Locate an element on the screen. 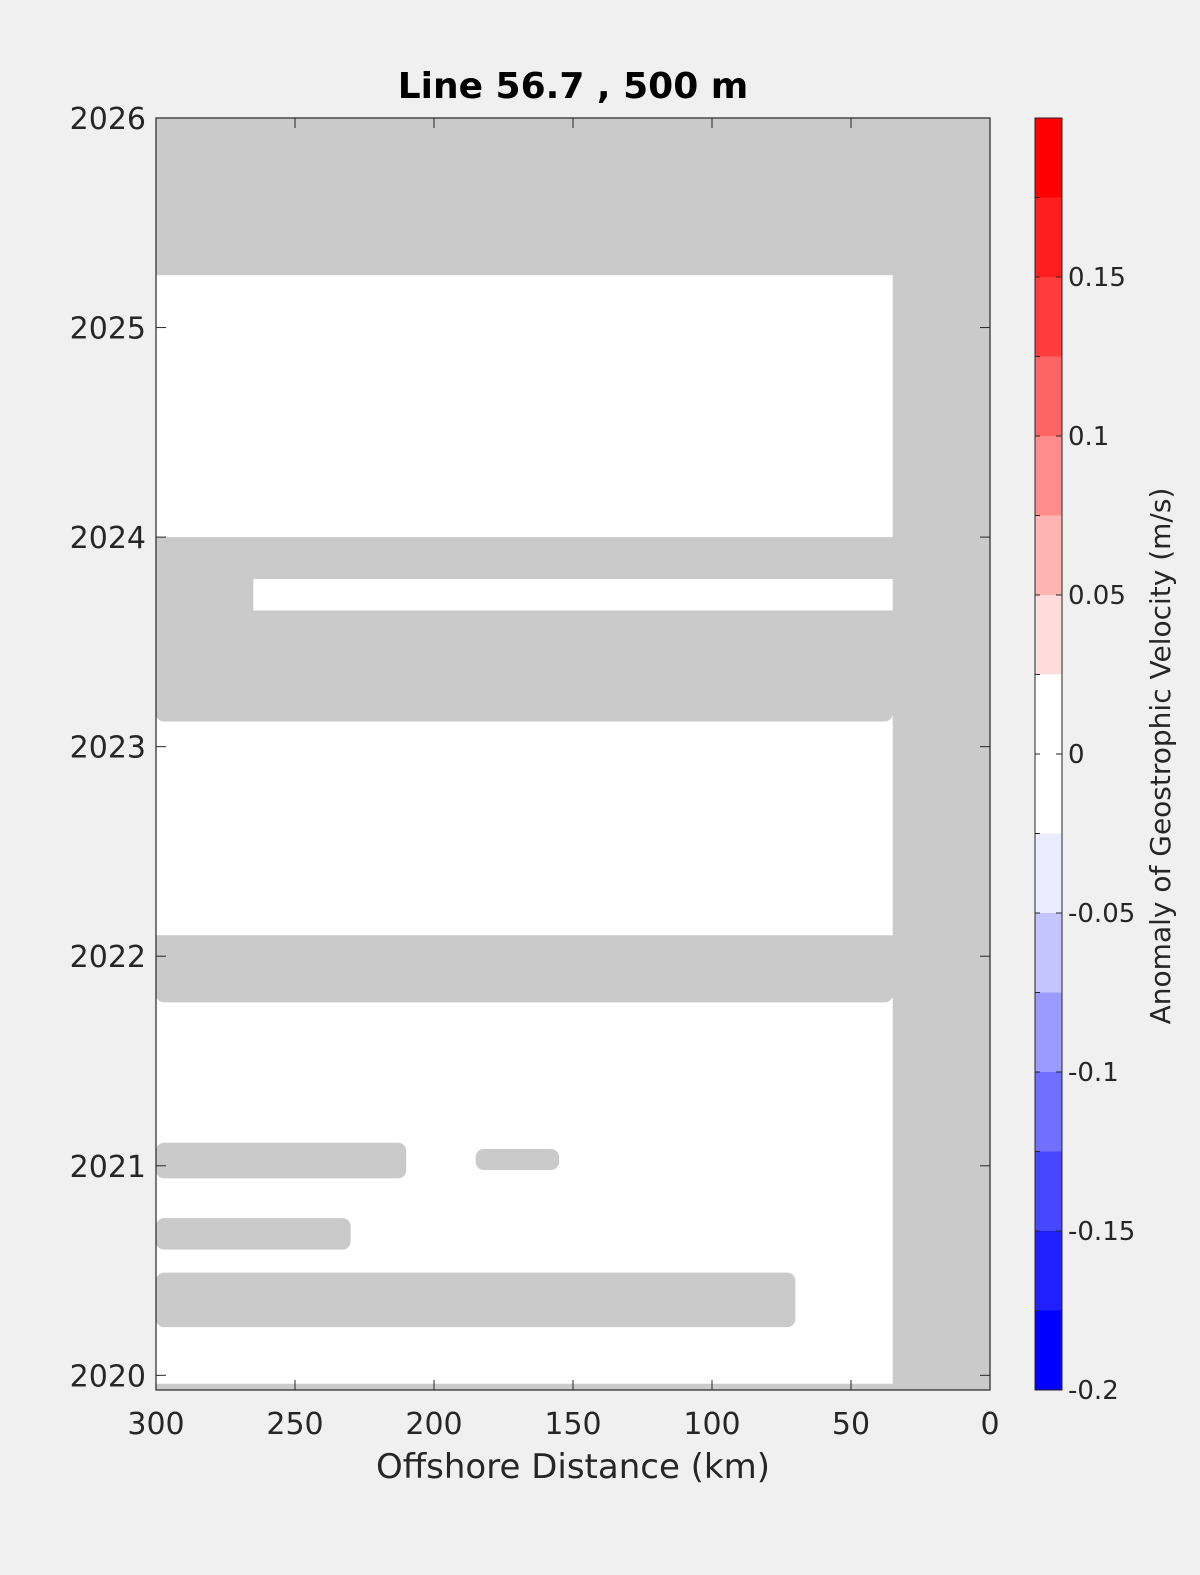 The image size is (1200, 1575). x-tick-label: 300 is located at coordinates (155, 1424).